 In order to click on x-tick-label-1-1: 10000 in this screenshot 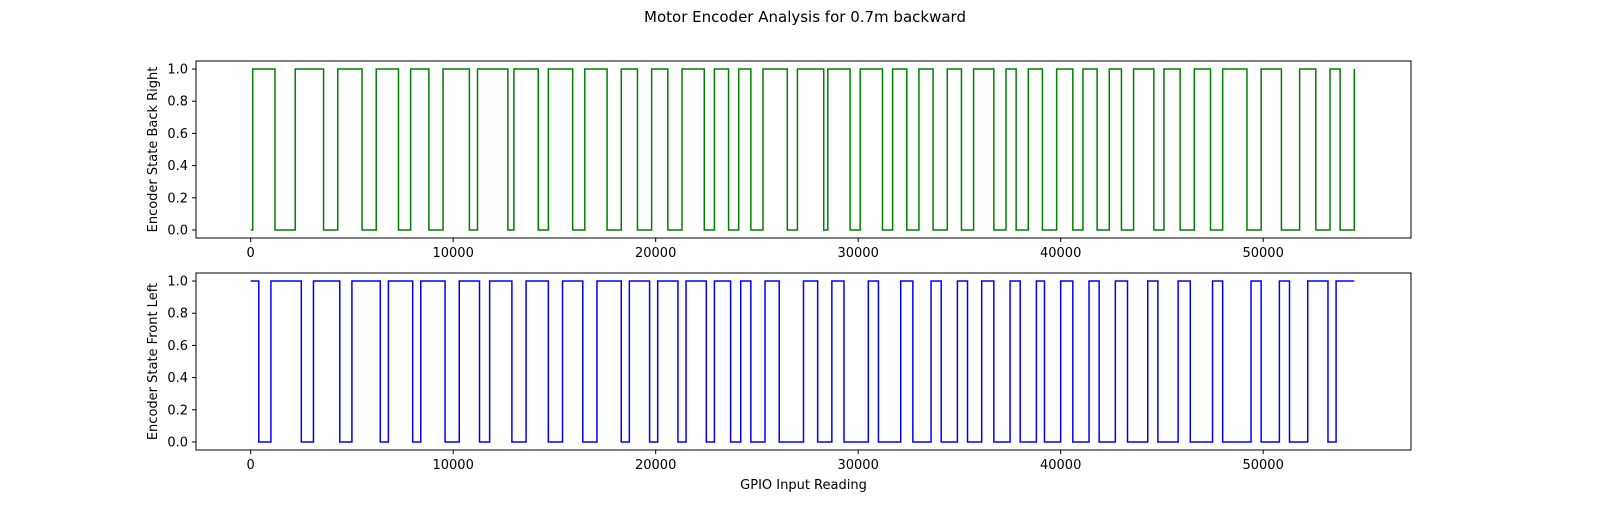, I will do `click(452, 465)`.